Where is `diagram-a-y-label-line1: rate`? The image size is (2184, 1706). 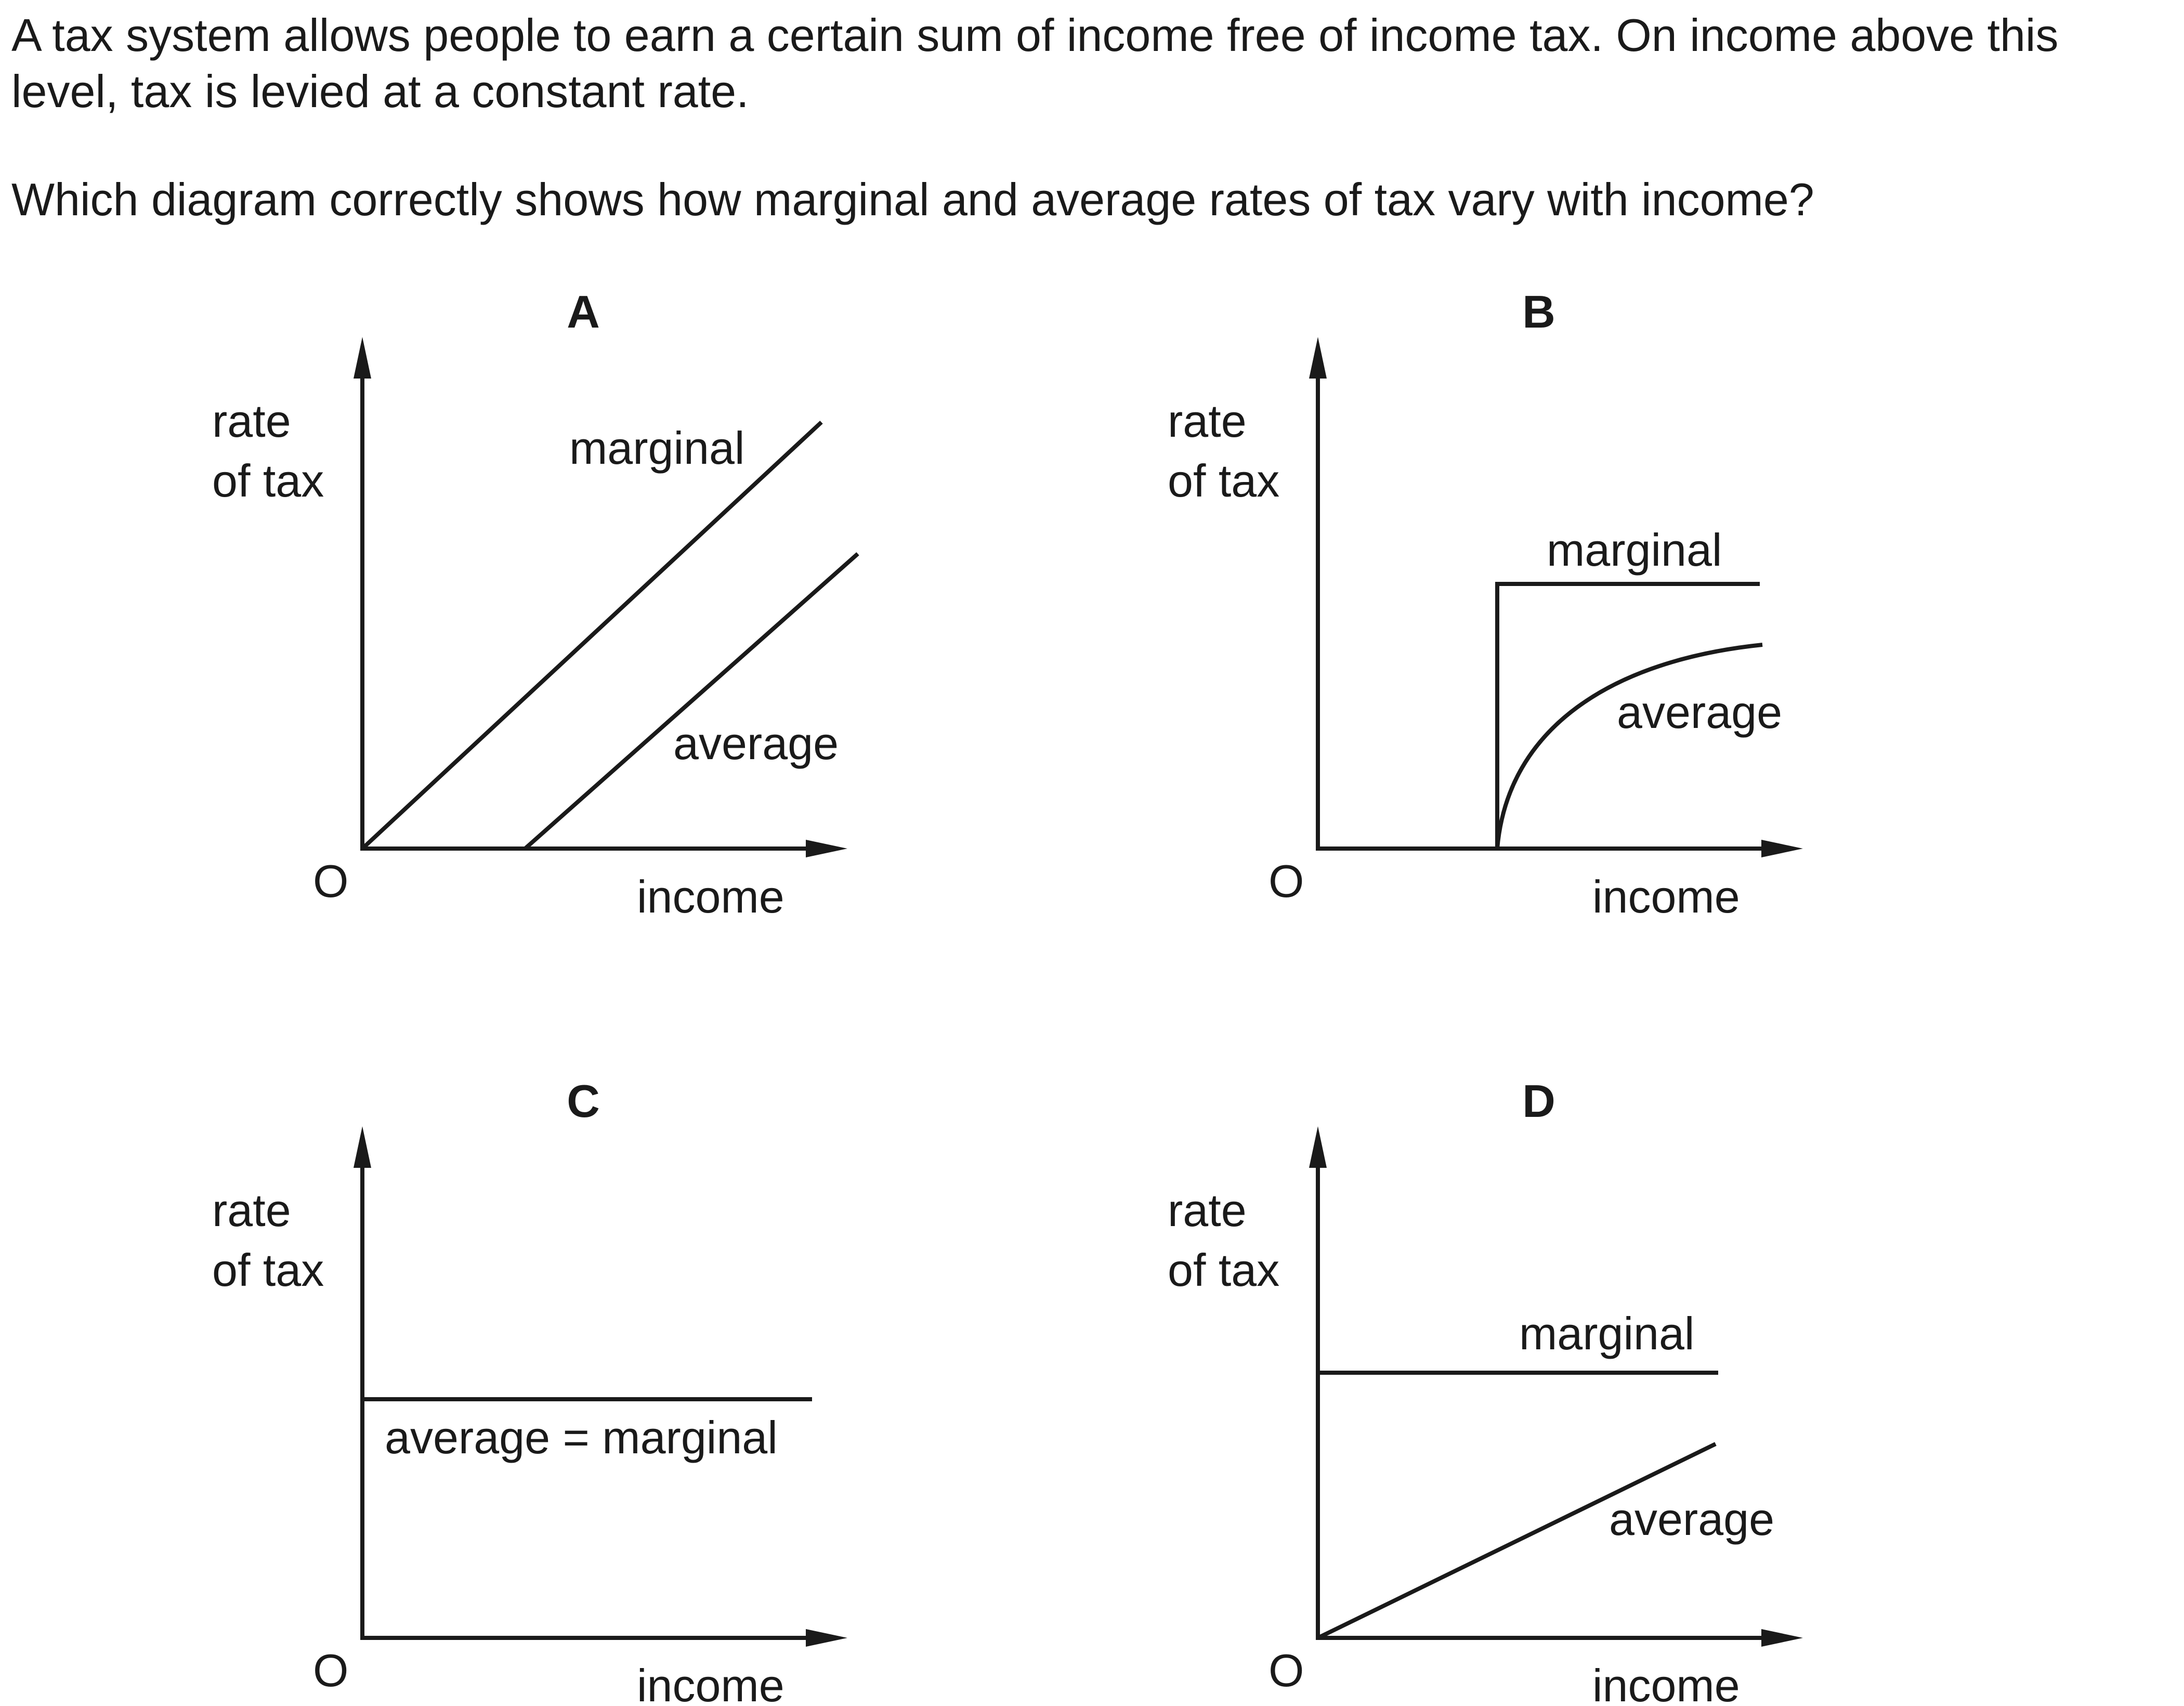
diagram-a-y-label-line1: rate is located at coordinates (252, 421).